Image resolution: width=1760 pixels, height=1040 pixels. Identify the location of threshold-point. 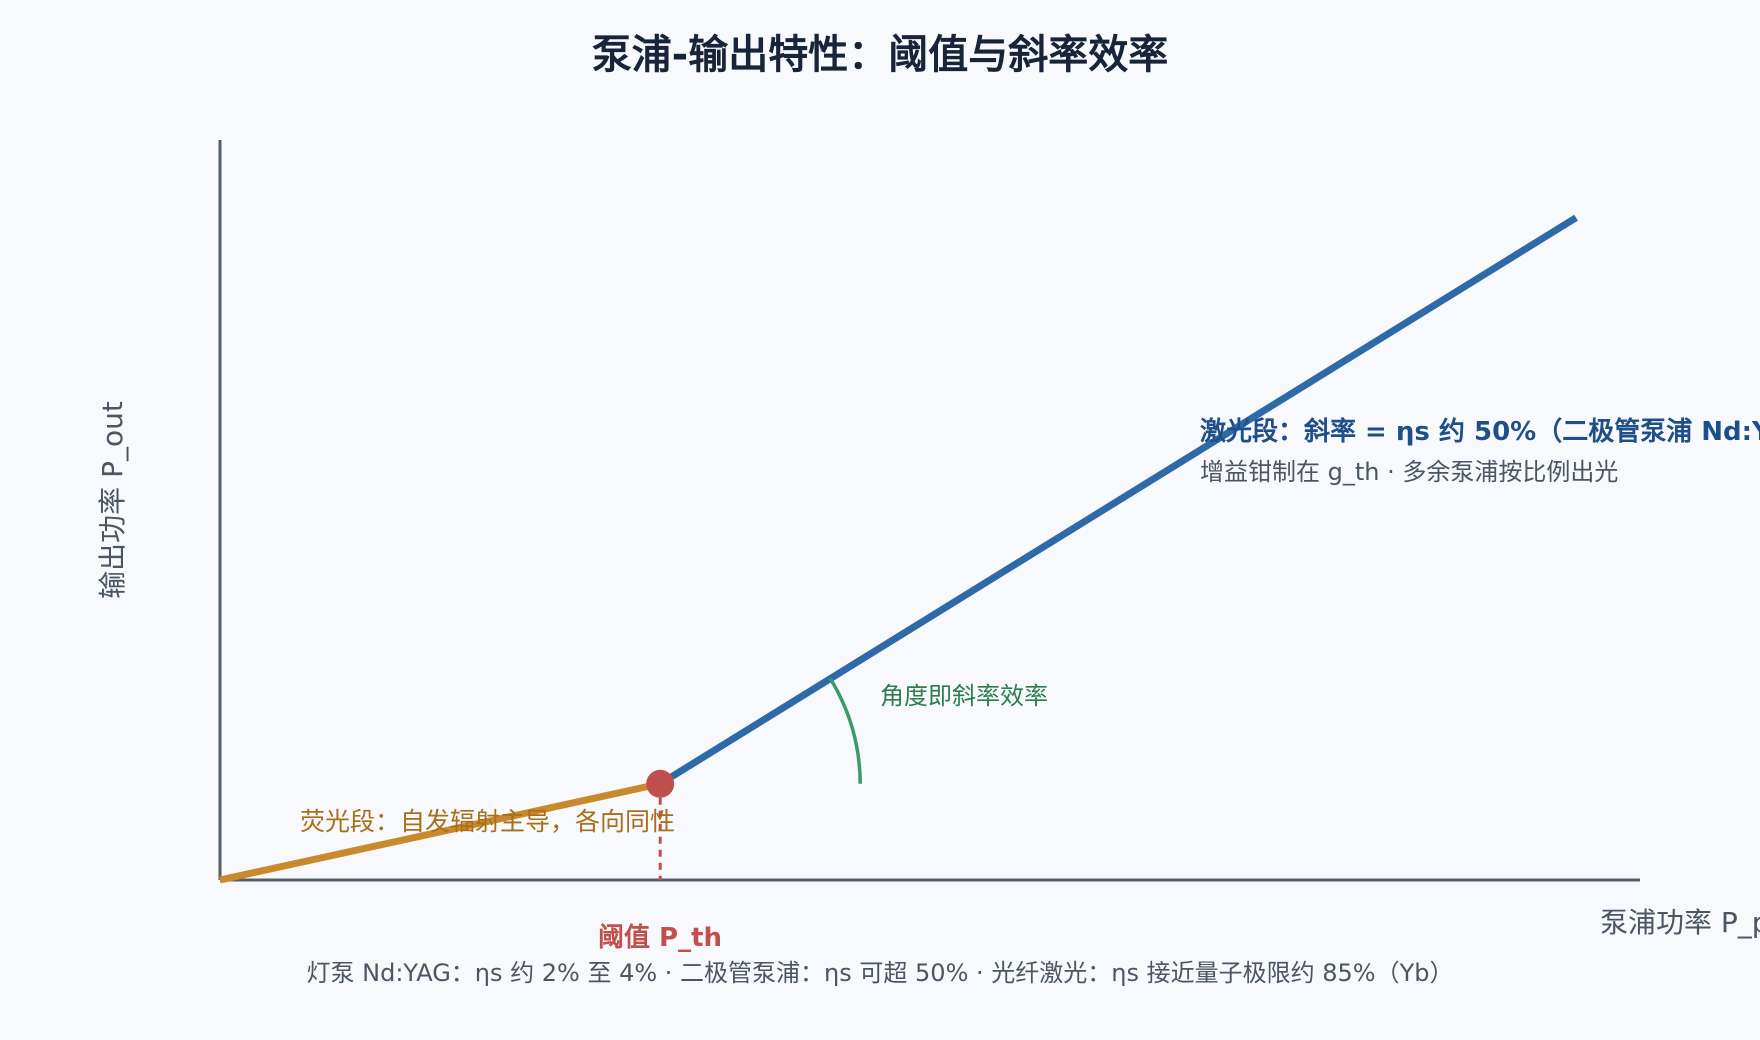
(660, 783).